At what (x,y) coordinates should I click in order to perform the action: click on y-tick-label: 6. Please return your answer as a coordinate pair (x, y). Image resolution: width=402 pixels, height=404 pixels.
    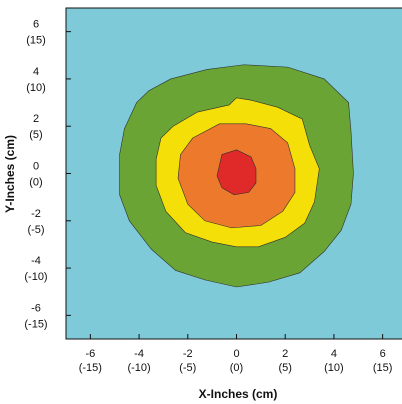
    Looking at the image, I should click on (36, 25).